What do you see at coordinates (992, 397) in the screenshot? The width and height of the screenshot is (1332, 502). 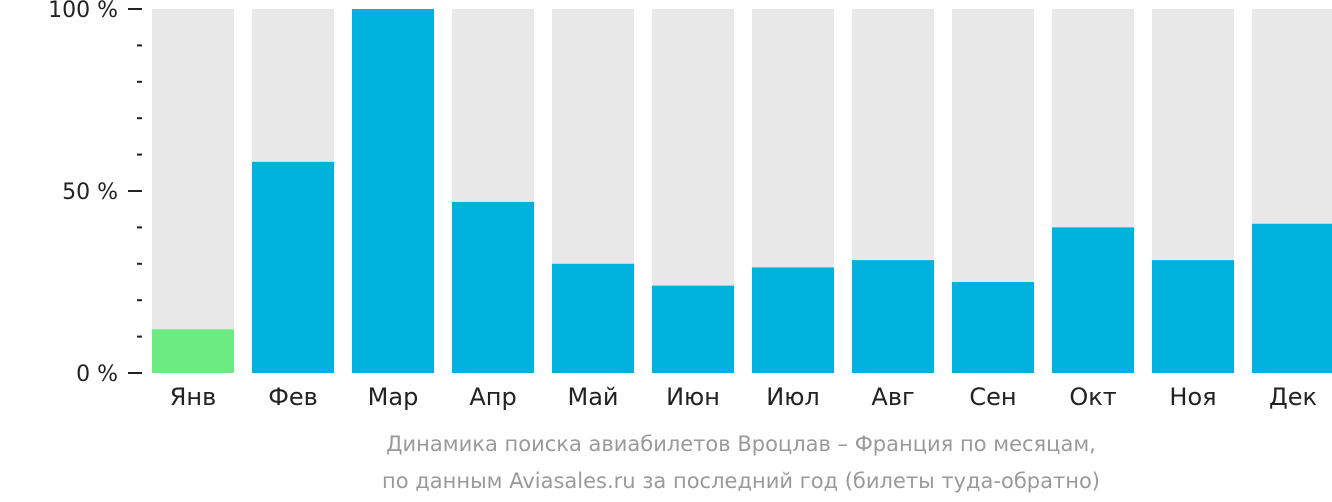 I see `x-tick-label: Сен` at bounding box center [992, 397].